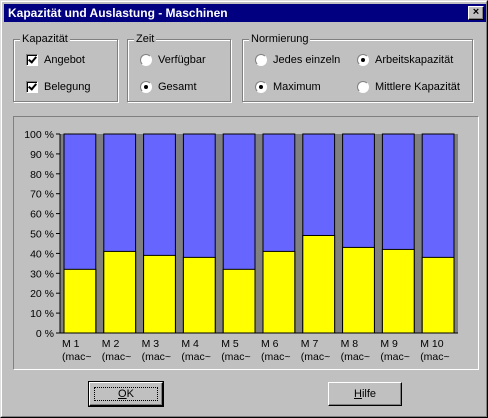 This screenshot has width=488, height=418. I want to click on y-tick-label: 10 %, so click(42, 314).